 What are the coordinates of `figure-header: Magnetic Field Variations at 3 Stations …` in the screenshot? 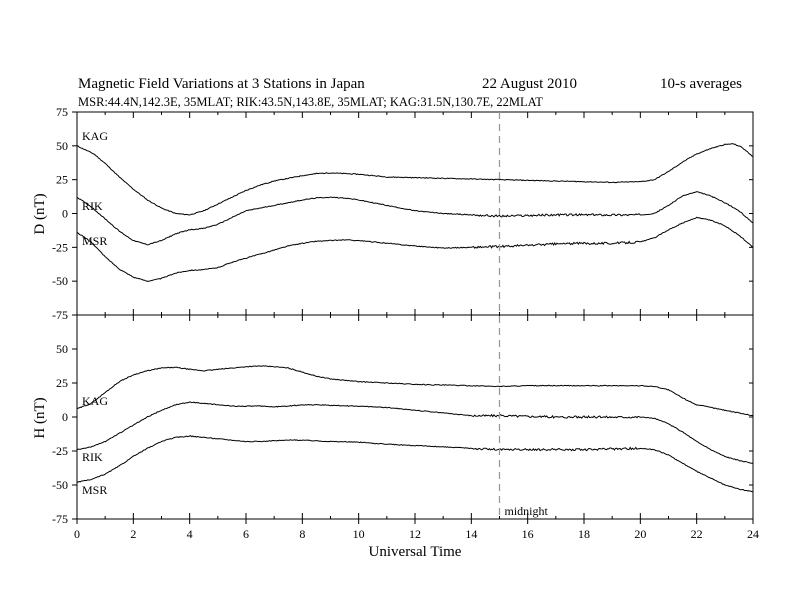 It's located at (410, 92).